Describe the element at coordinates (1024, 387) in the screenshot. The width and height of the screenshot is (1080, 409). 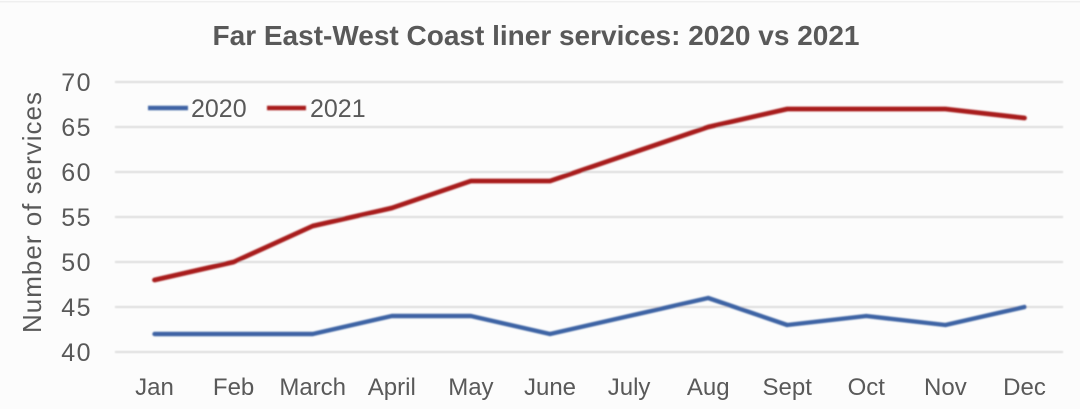
I see `svg-text: Dec` at that location.